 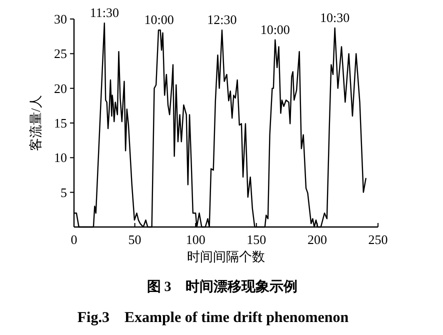 I want to click on x-tick-label: 50, so click(x=135, y=239).